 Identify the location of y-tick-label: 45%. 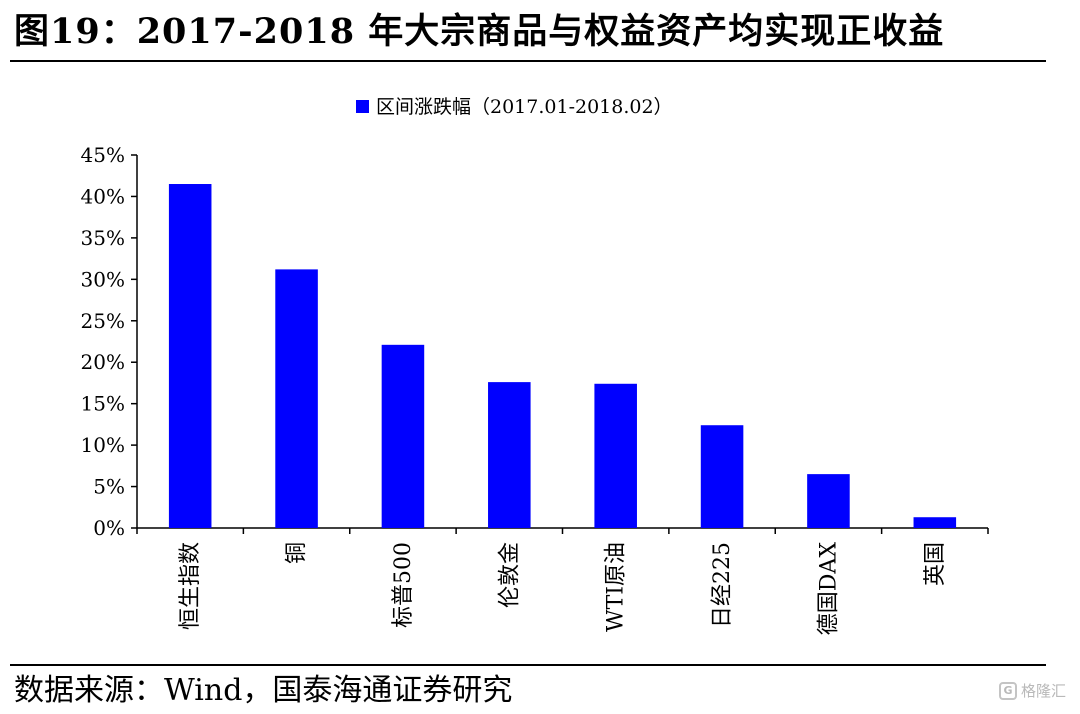
(103, 155).